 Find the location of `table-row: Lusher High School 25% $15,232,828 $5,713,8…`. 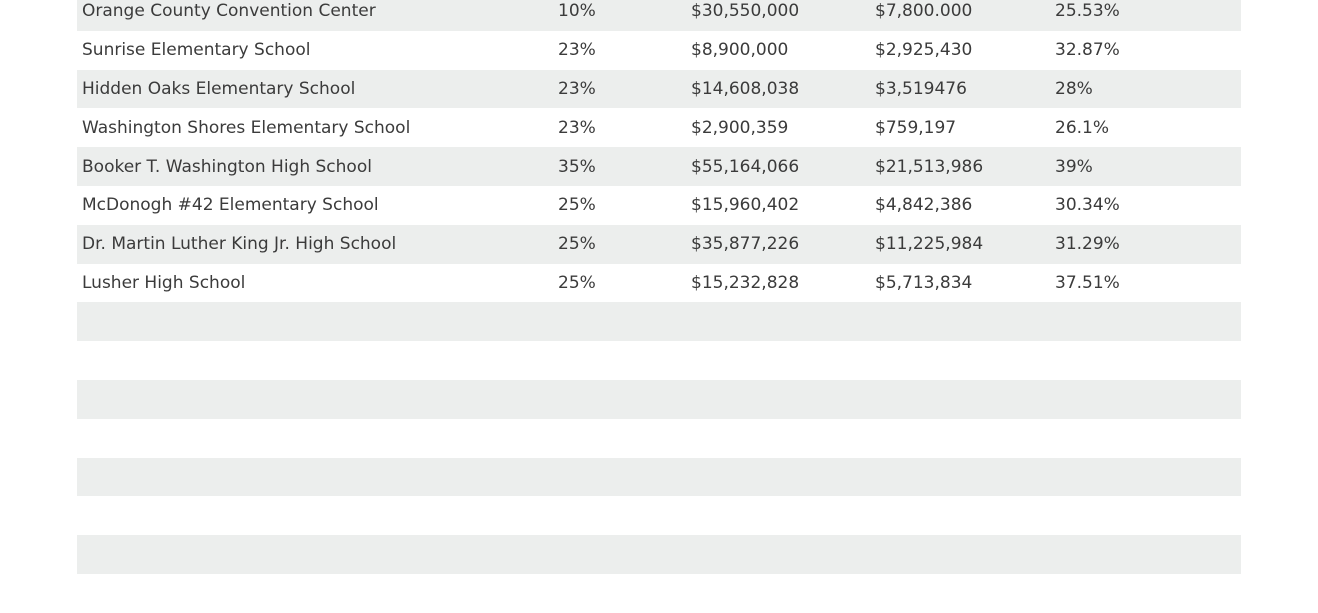

table-row: Lusher High School 25% $15,232,828 $5,713,8… is located at coordinates (659, 283).